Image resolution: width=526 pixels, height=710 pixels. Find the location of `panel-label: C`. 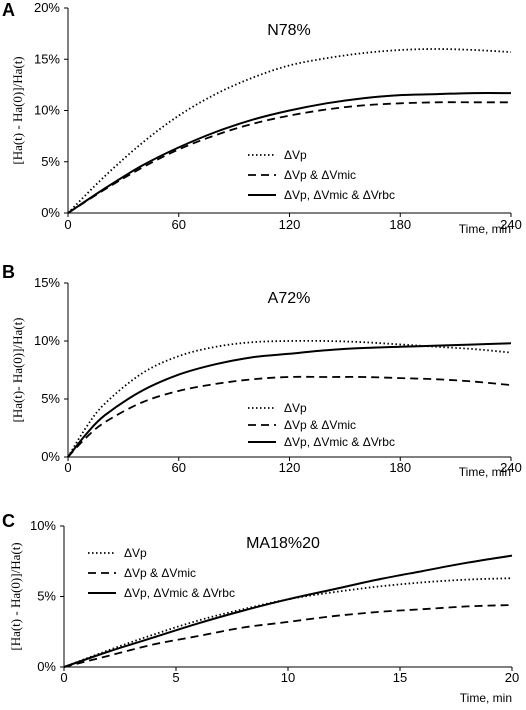

panel-label: C is located at coordinates (8, 521).